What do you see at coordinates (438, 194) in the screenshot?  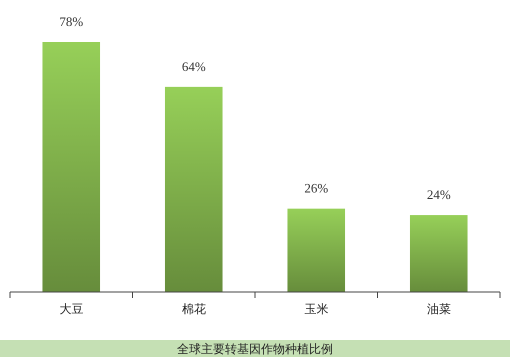 I see `data-label: 24%` at bounding box center [438, 194].